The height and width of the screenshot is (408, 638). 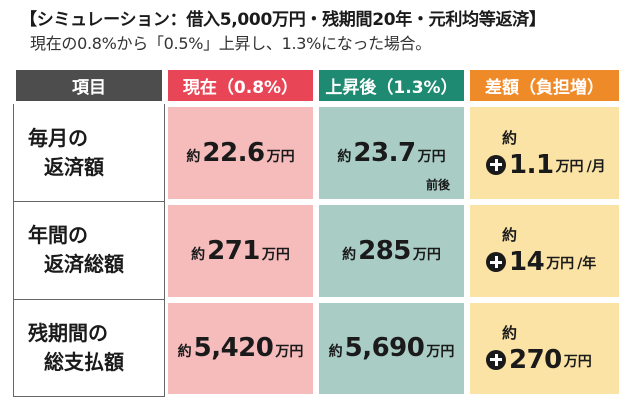 What do you see at coordinates (384, 153) in the screenshot?
I see `raised-value: 23.7` at bounding box center [384, 153].